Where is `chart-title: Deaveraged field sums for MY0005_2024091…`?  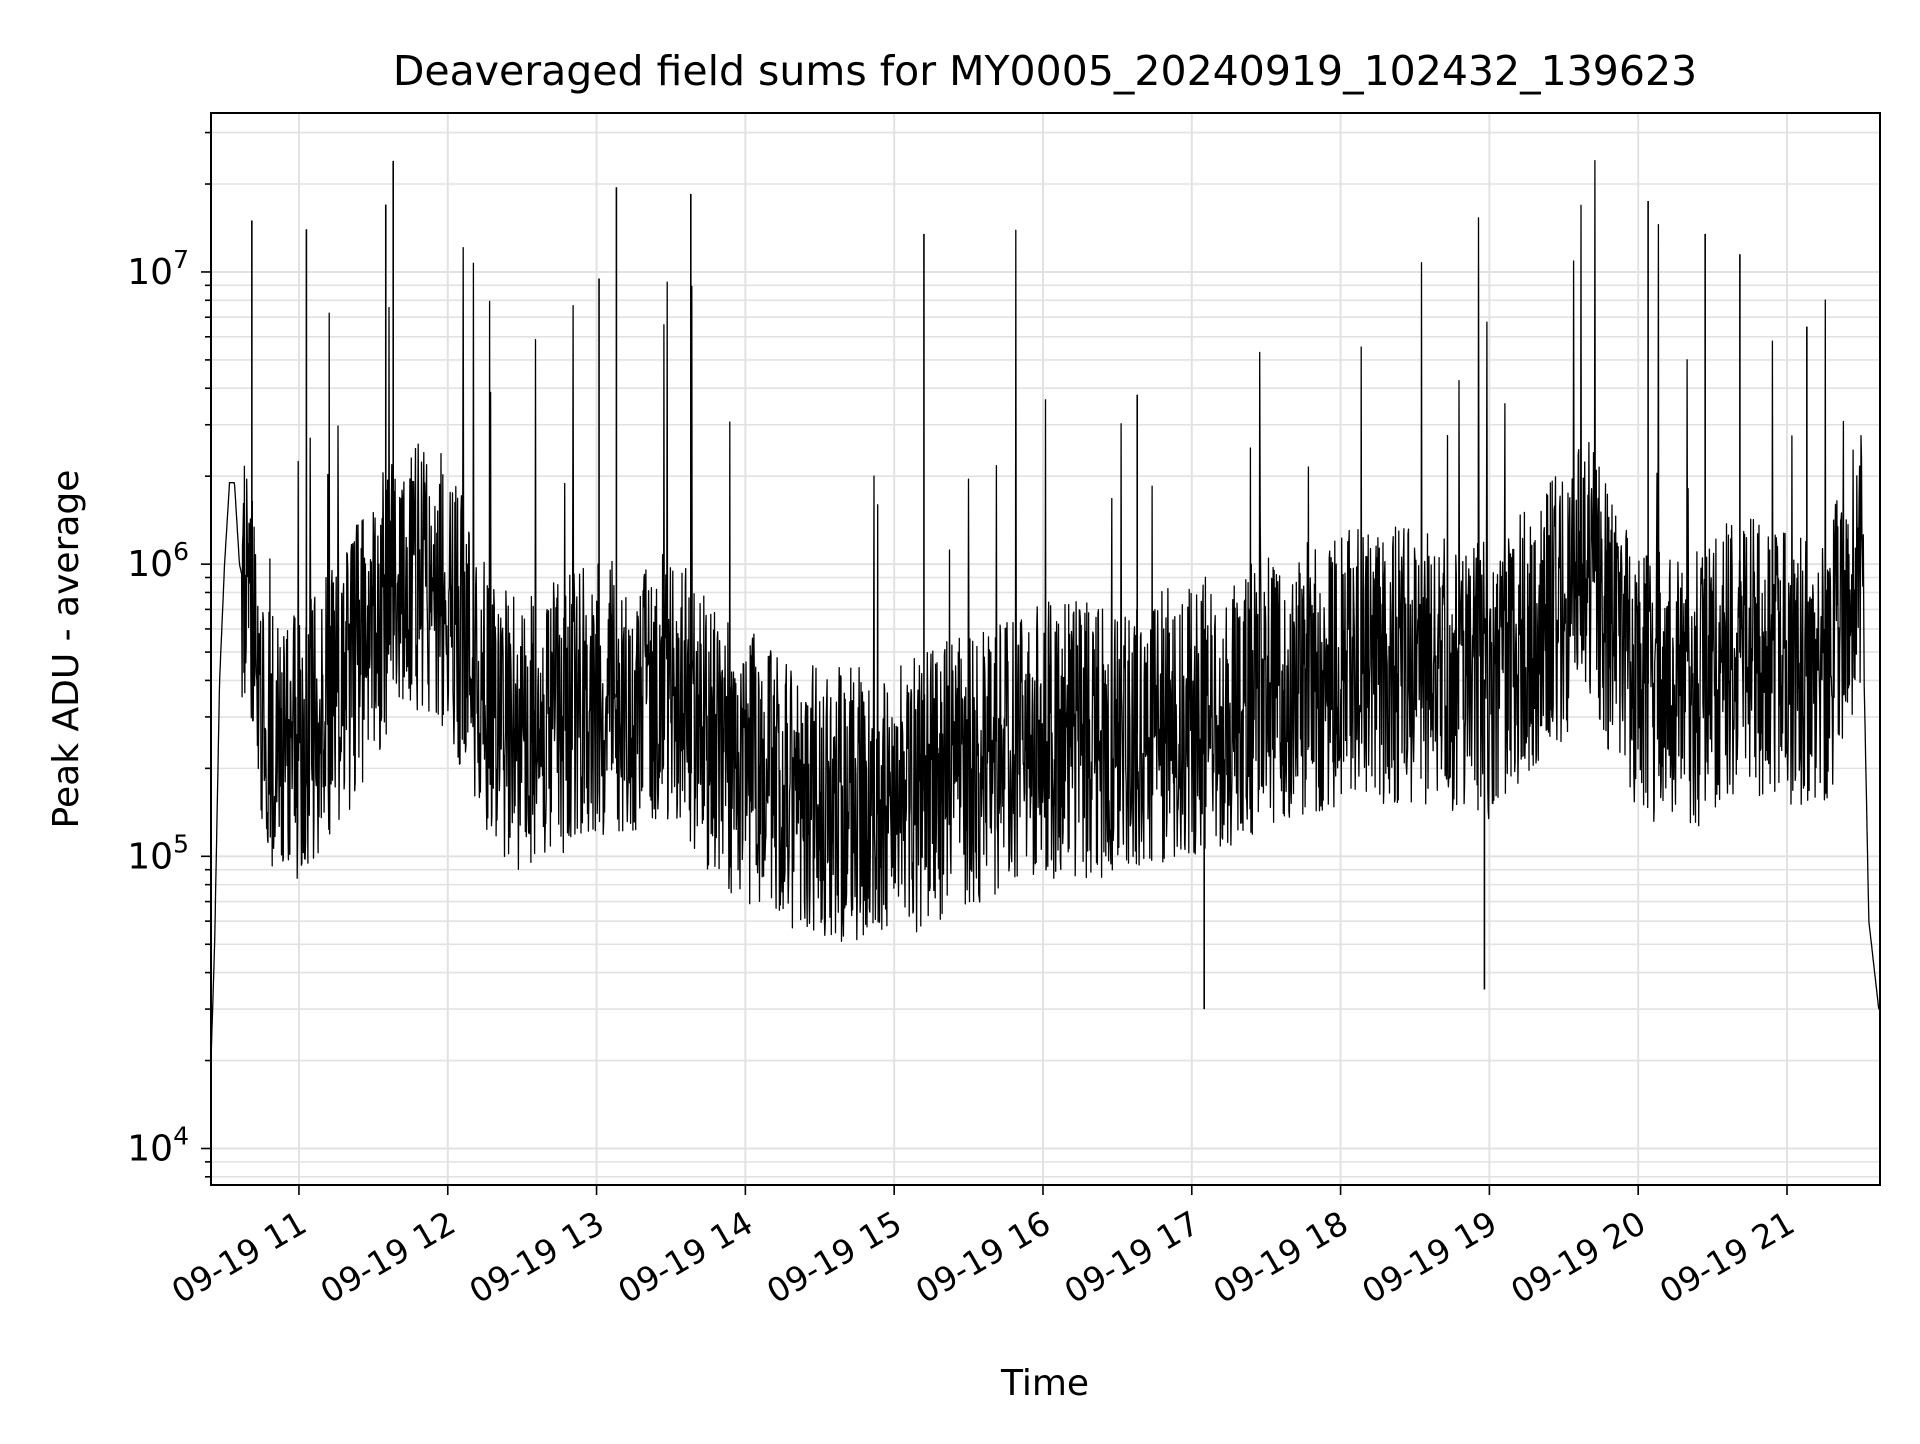
chart-title: Deaveraged field sums for MY0005_2024091… is located at coordinates (1045, 71).